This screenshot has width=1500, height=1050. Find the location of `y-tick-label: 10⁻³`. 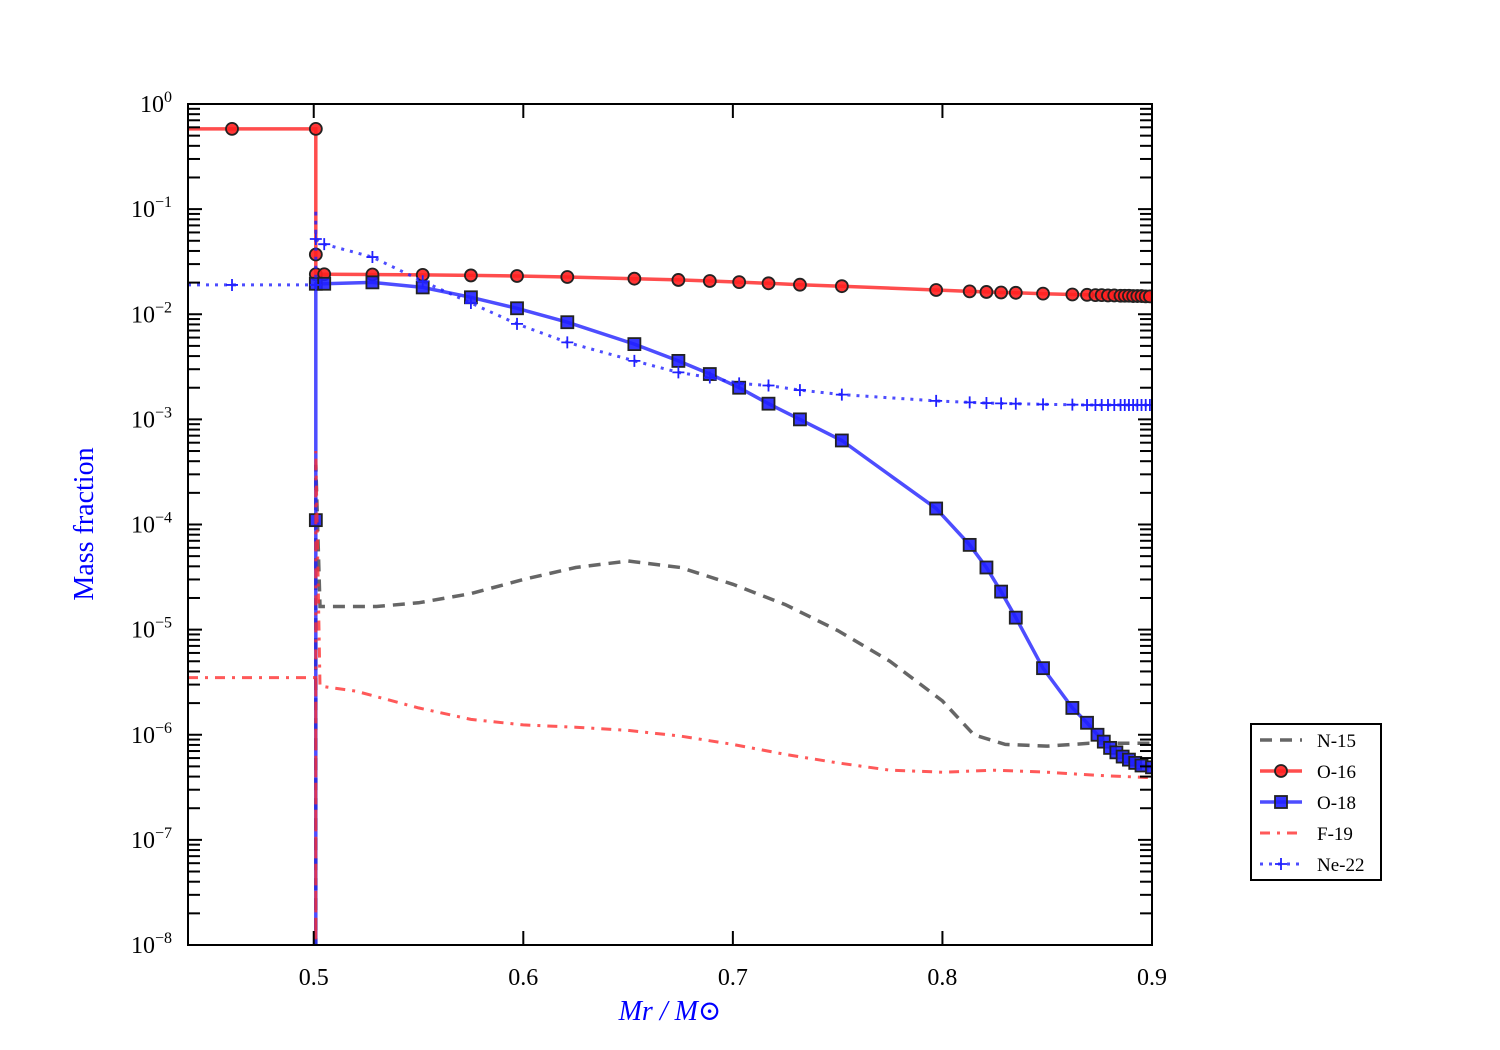

y-tick-label: 10⁻³ is located at coordinates (151, 418).